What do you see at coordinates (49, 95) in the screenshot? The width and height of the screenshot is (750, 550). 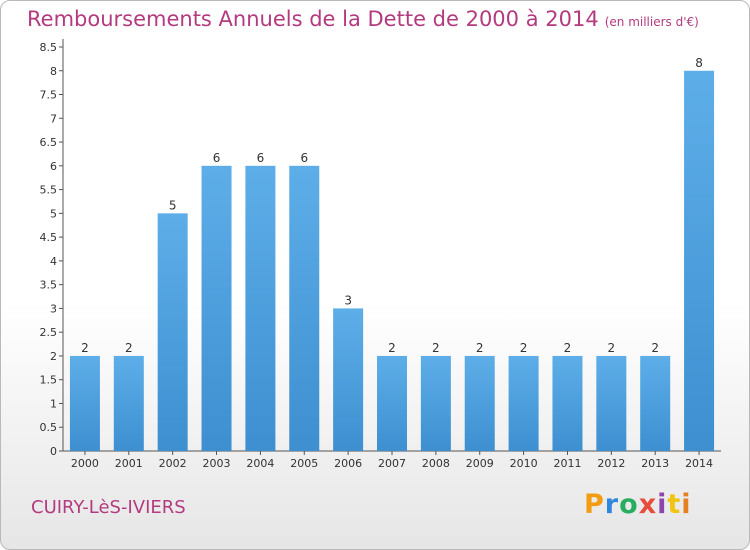 I see `y-tick-label: 7.5` at bounding box center [49, 95].